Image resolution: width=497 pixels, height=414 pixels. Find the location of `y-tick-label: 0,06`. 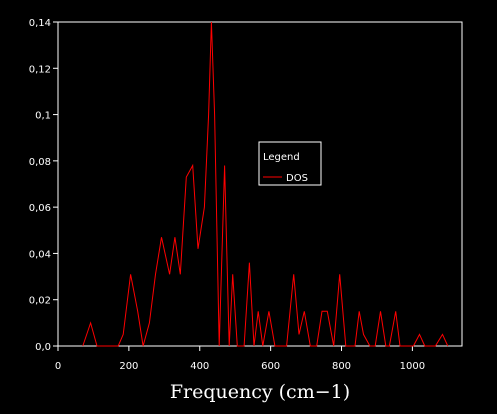

y-tick-label: 0,06 is located at coordinates (40, 208).